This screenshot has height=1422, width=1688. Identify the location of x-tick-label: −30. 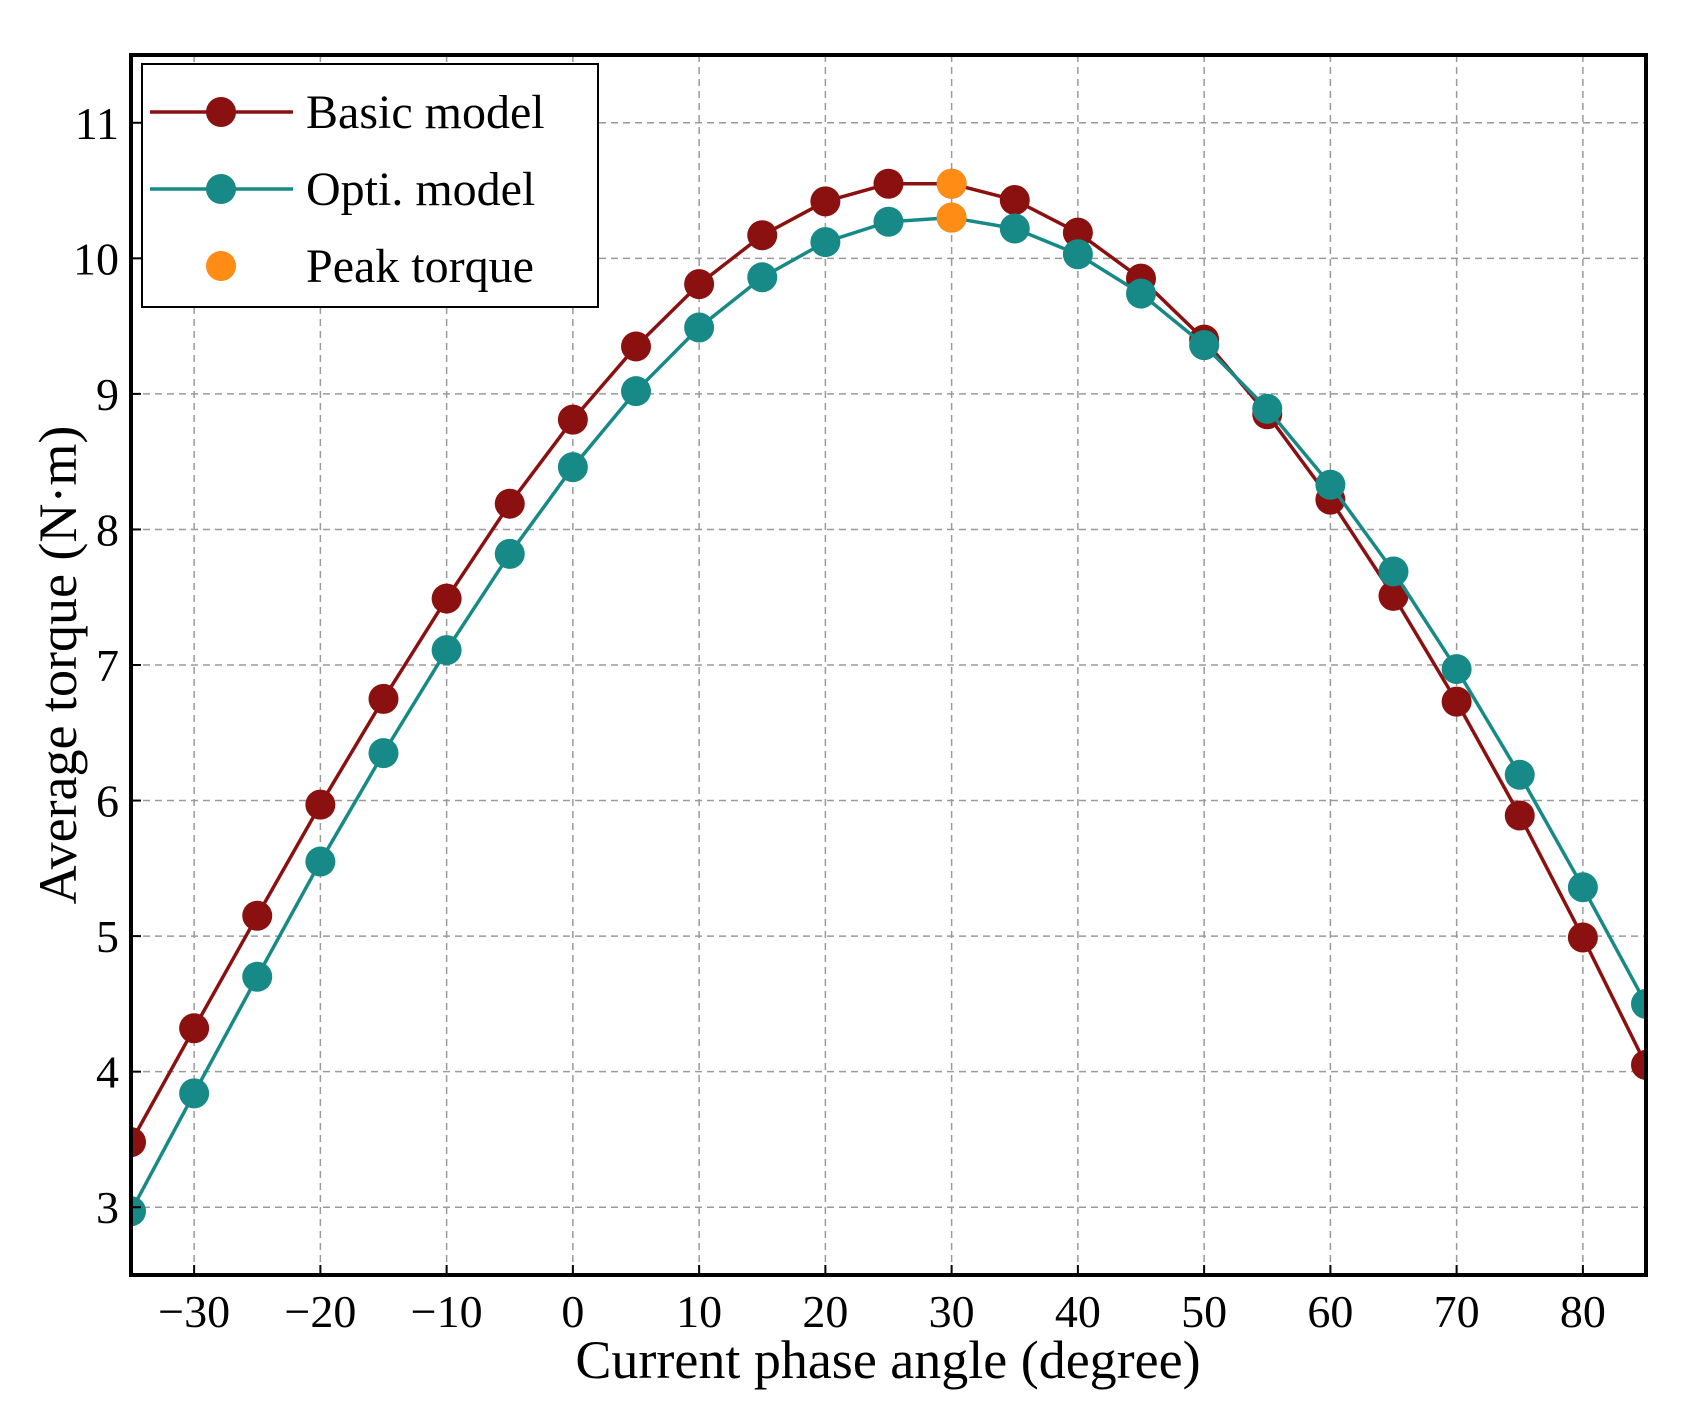
(194, 1311).